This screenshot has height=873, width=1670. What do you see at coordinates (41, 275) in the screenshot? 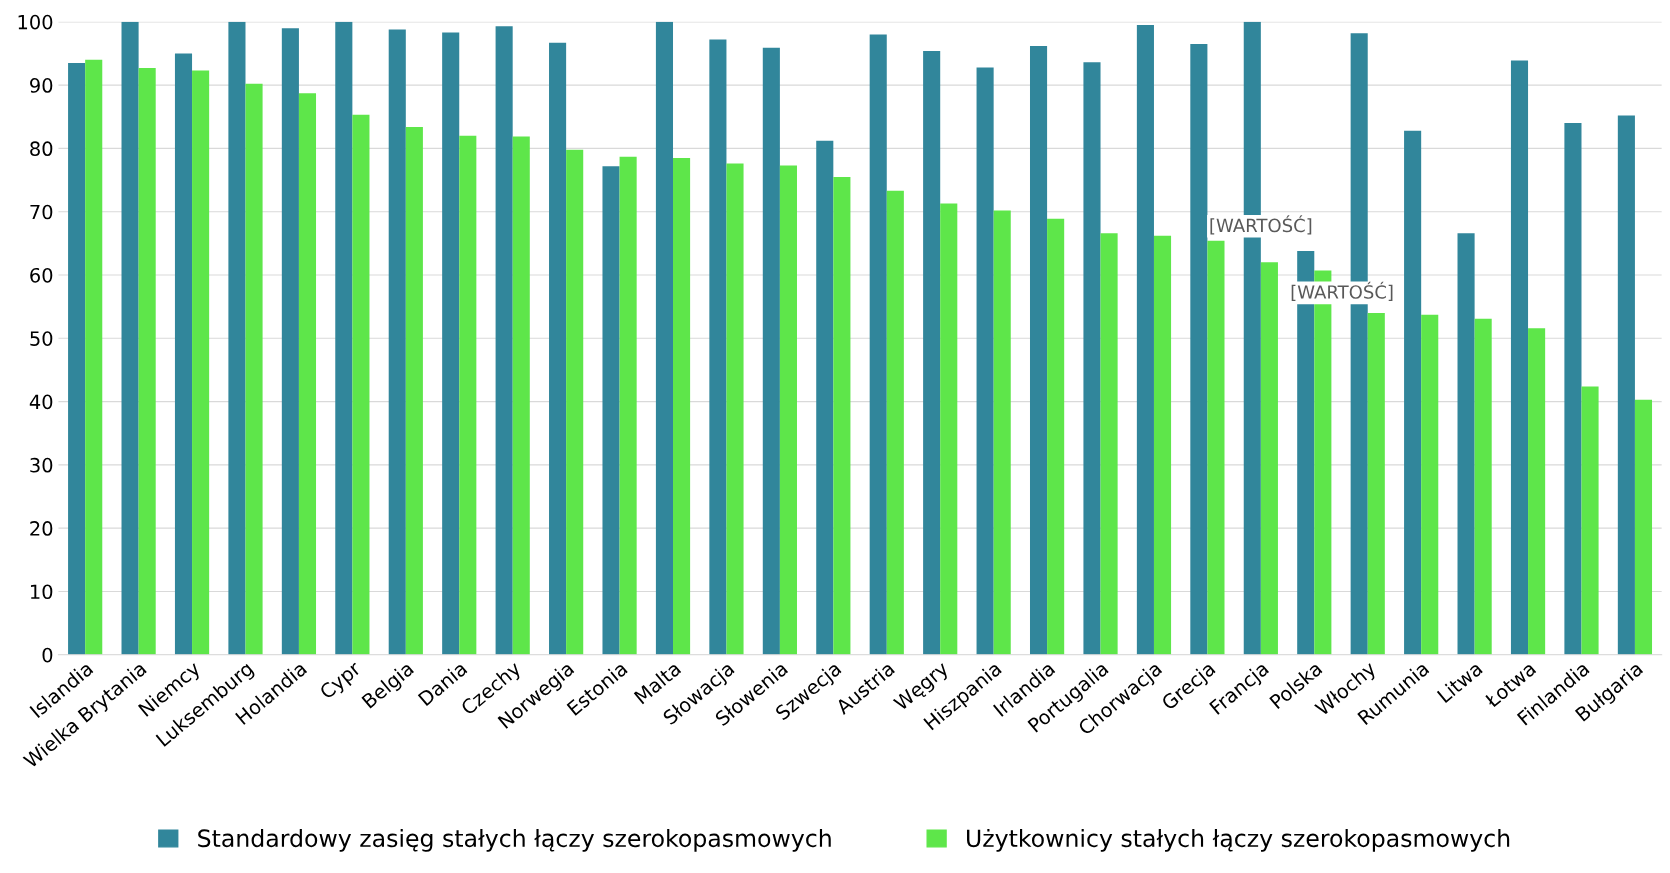
I see `y-tick-label: 60` at bounding box center [41, 275].